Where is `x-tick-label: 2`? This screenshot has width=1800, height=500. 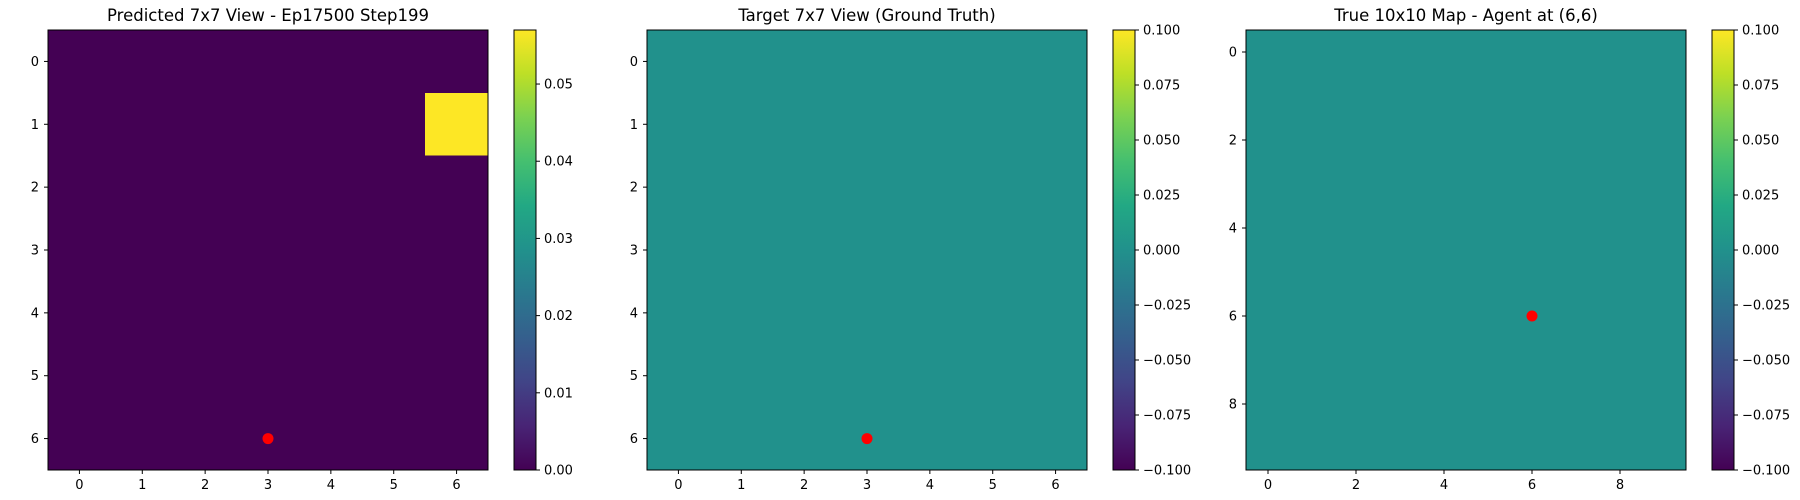
x-tick-label: 2 is located at coordinates (804, 485).